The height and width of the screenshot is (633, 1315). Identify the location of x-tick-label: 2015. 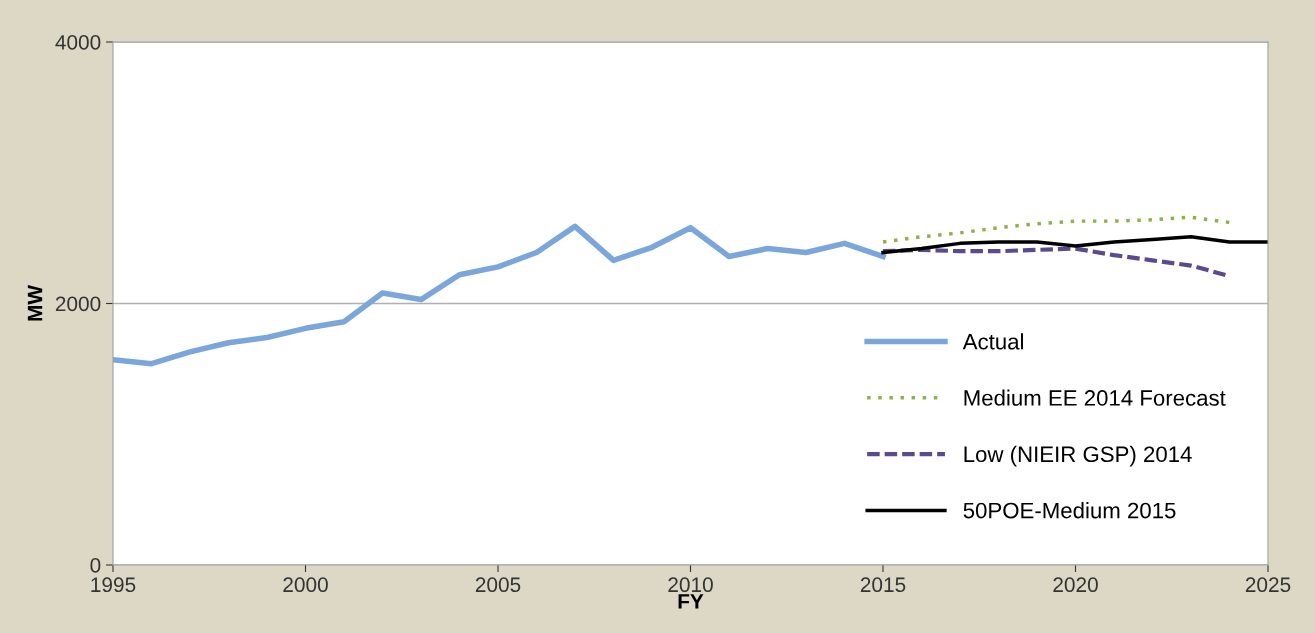
(883, 585).